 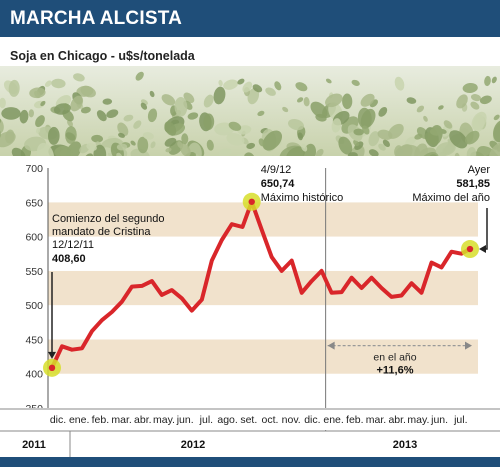 What do you see at coordinates (101, 232) in the screenshot?
I see `annotation-text: mandato de Cristina` at bounding box center [101, 232].